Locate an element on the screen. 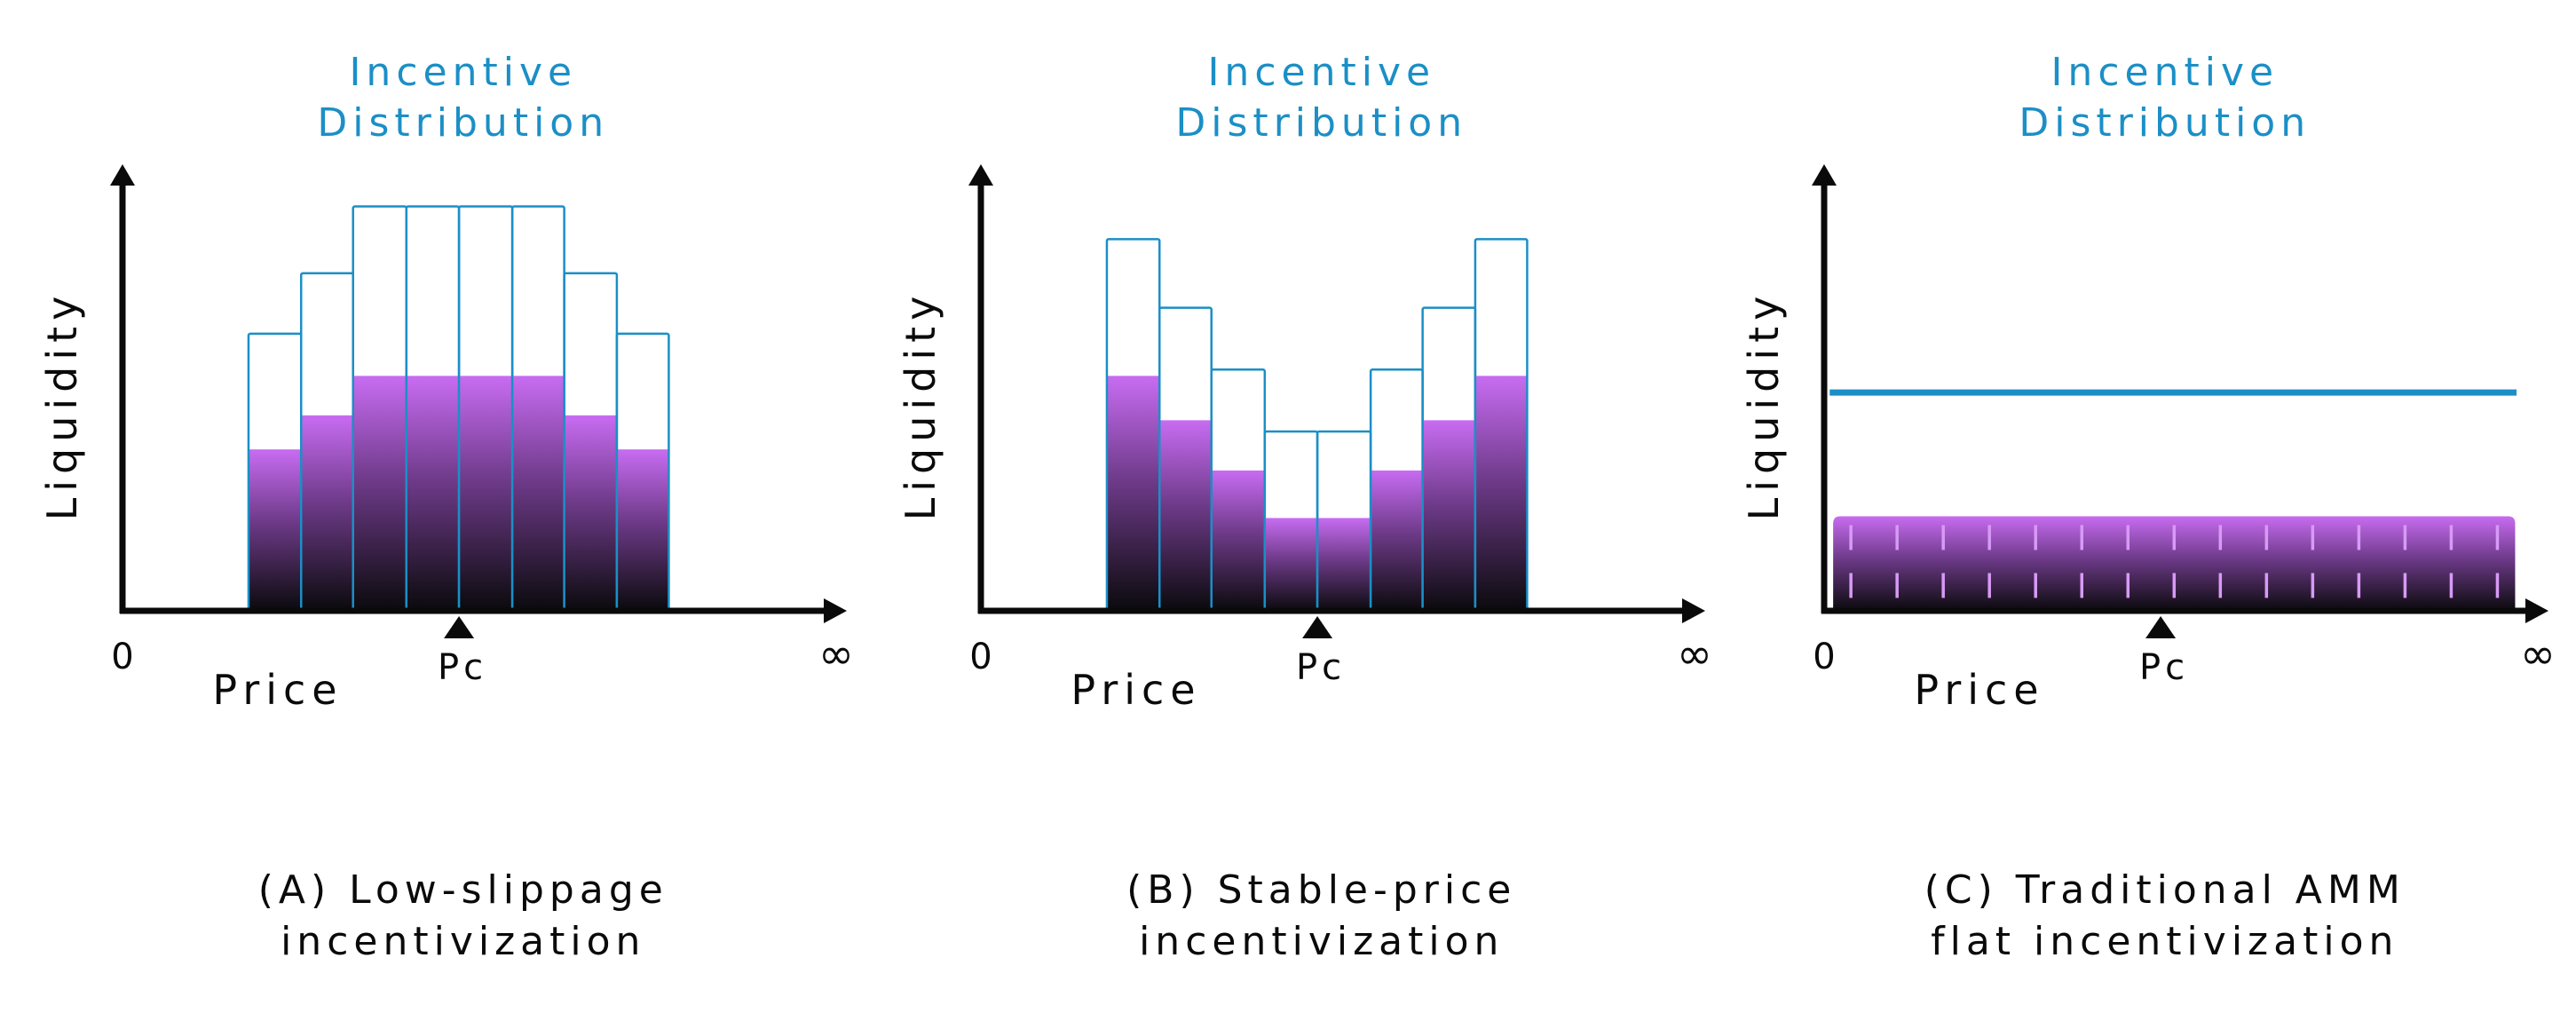 The image size is (2576, 1021). caption-line: (C) Traditional AMM is located at coordinates (2165, 890).